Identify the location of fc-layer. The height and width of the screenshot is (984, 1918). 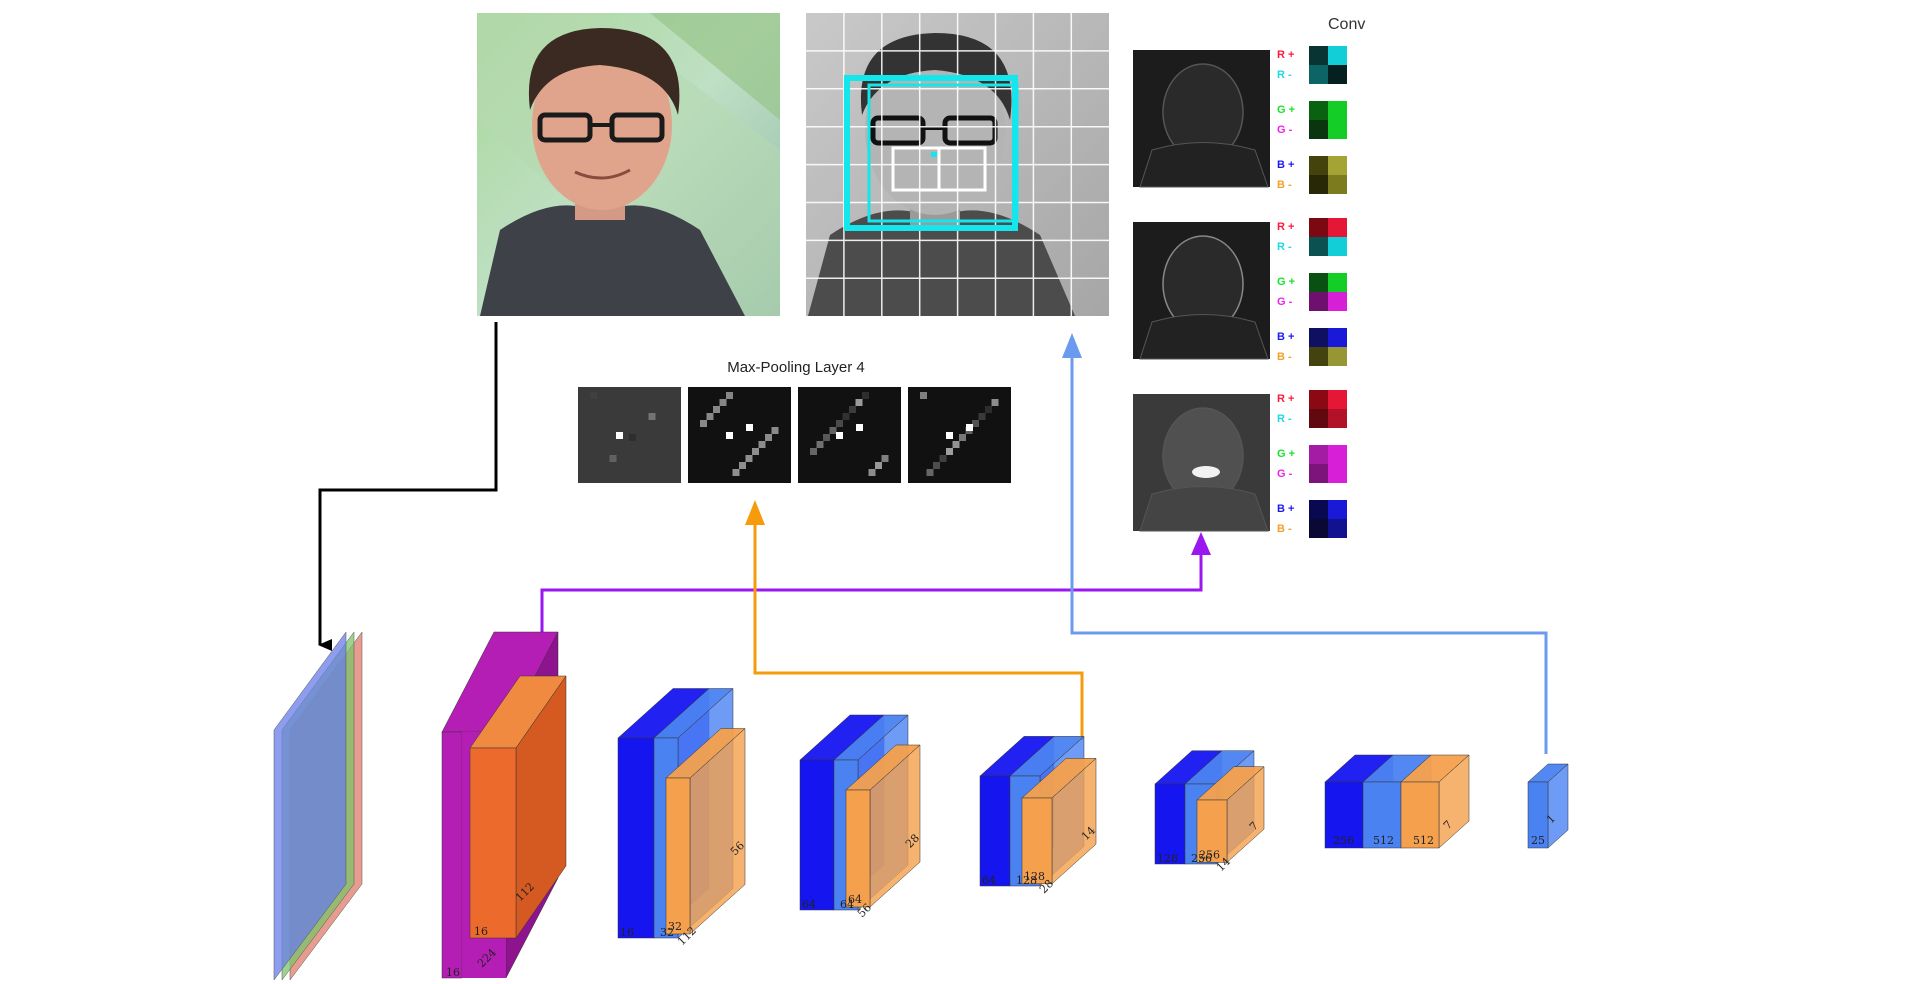
(1548, 806).